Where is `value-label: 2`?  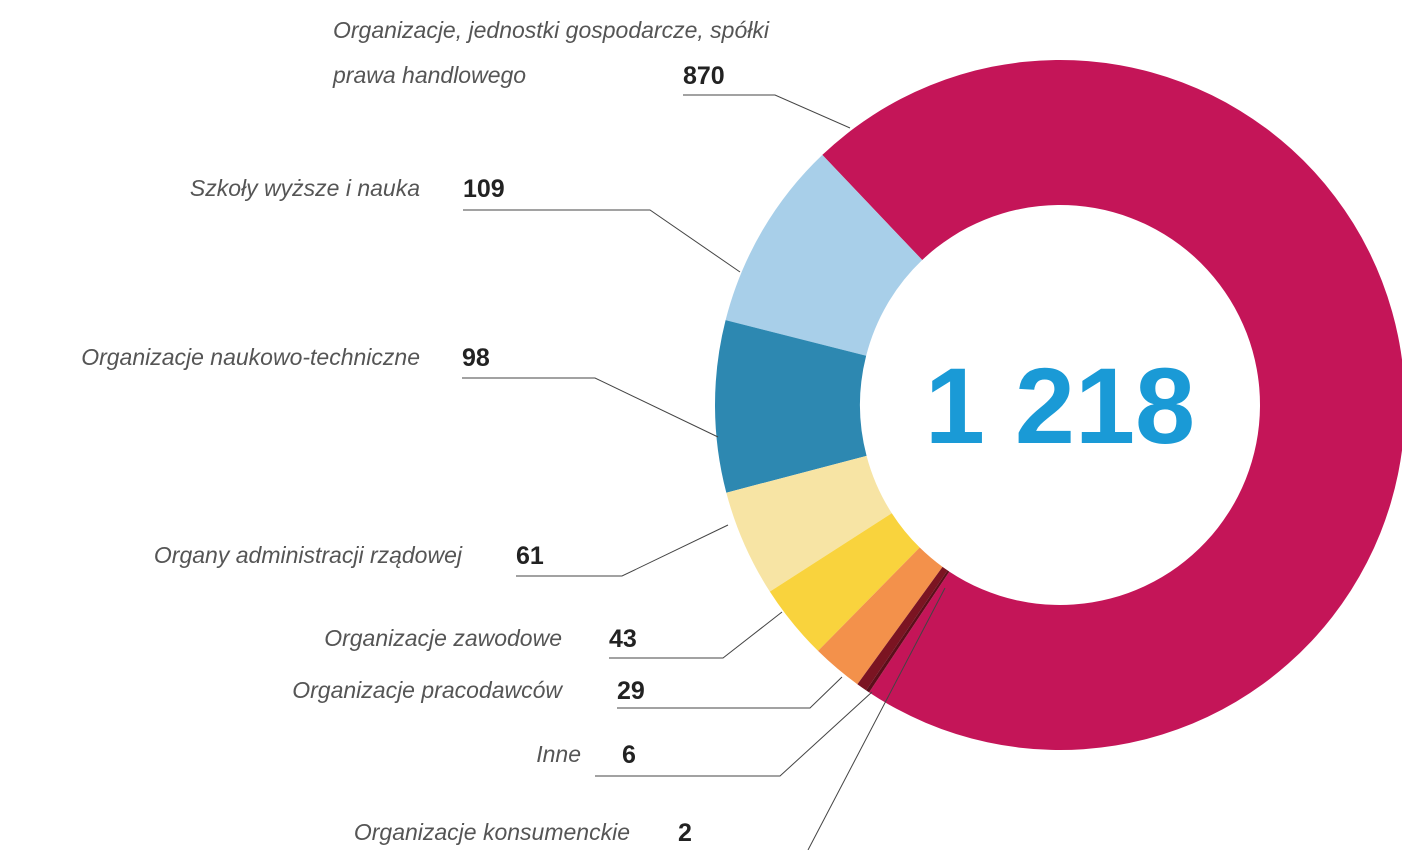 value-label: 2 is located at coordinates (685, 833).